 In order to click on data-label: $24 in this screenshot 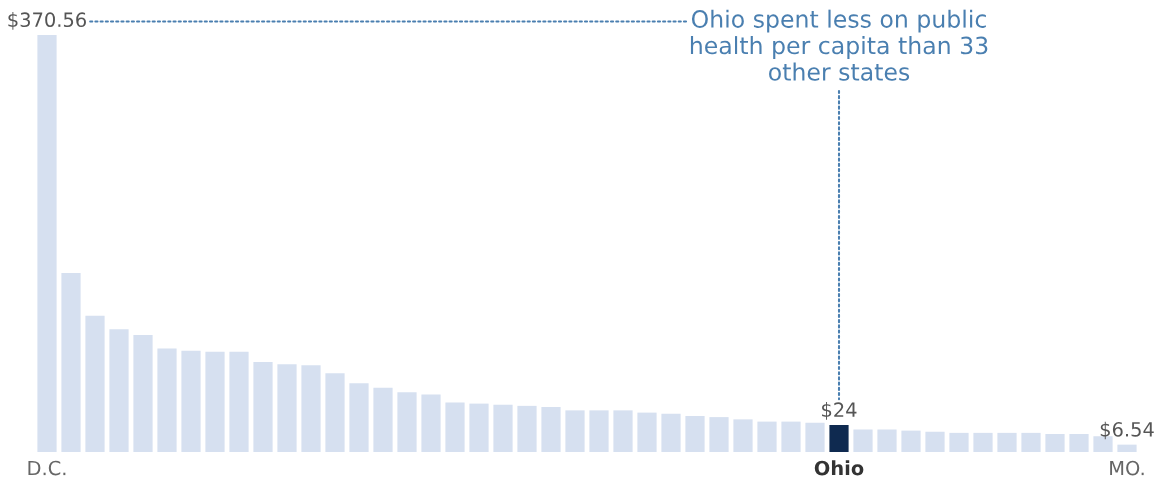, I will do `click(839, 411)`.